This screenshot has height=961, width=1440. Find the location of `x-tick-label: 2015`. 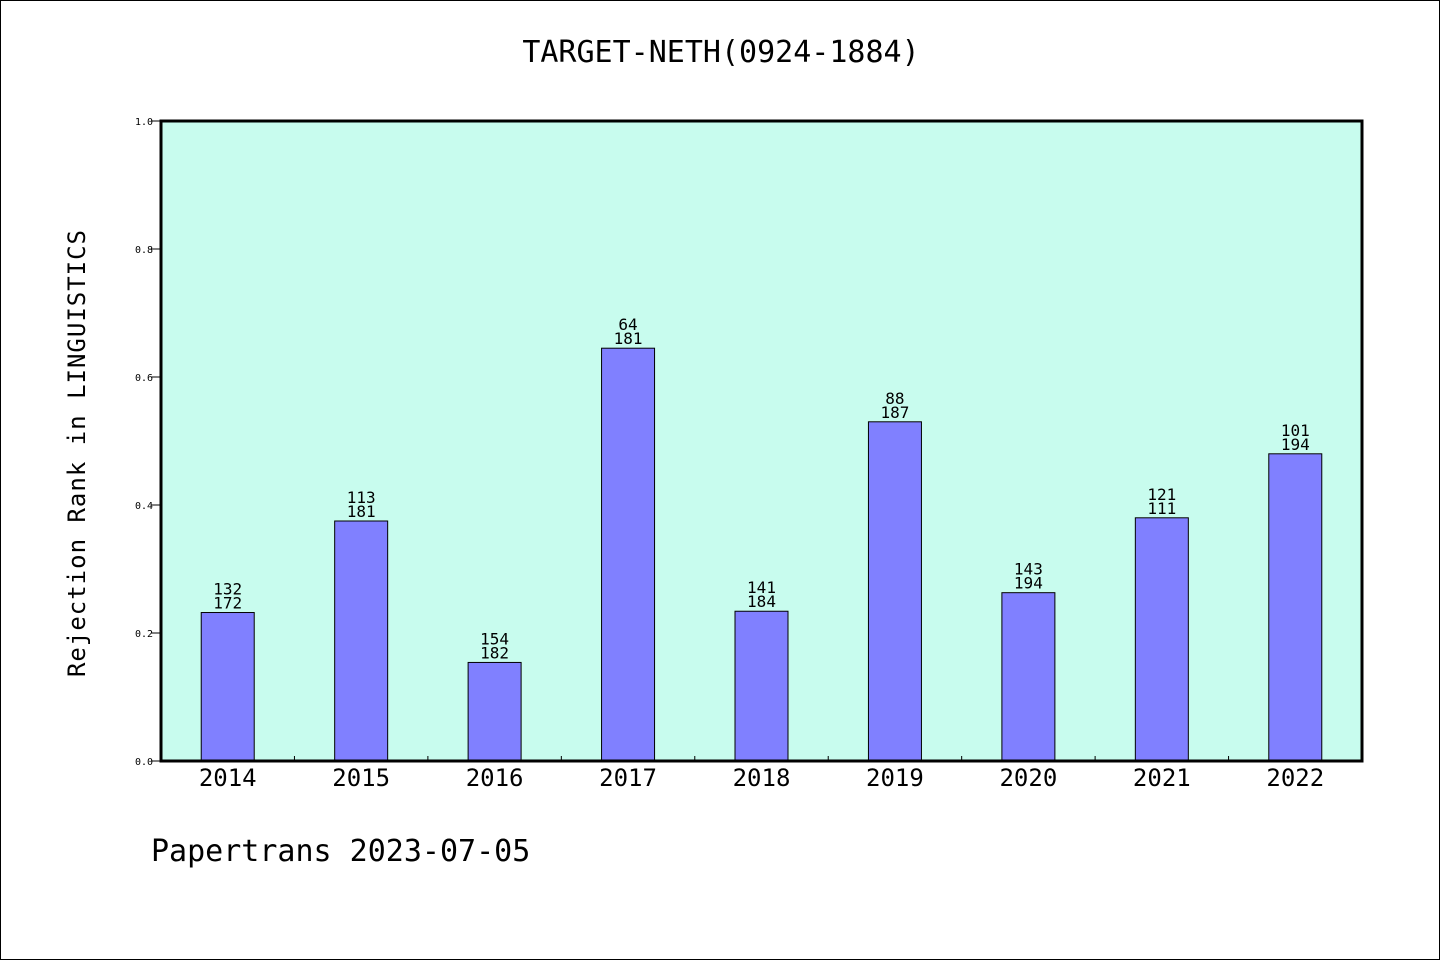

x-tick-label: 2015 is located at coordinates (361, 778).